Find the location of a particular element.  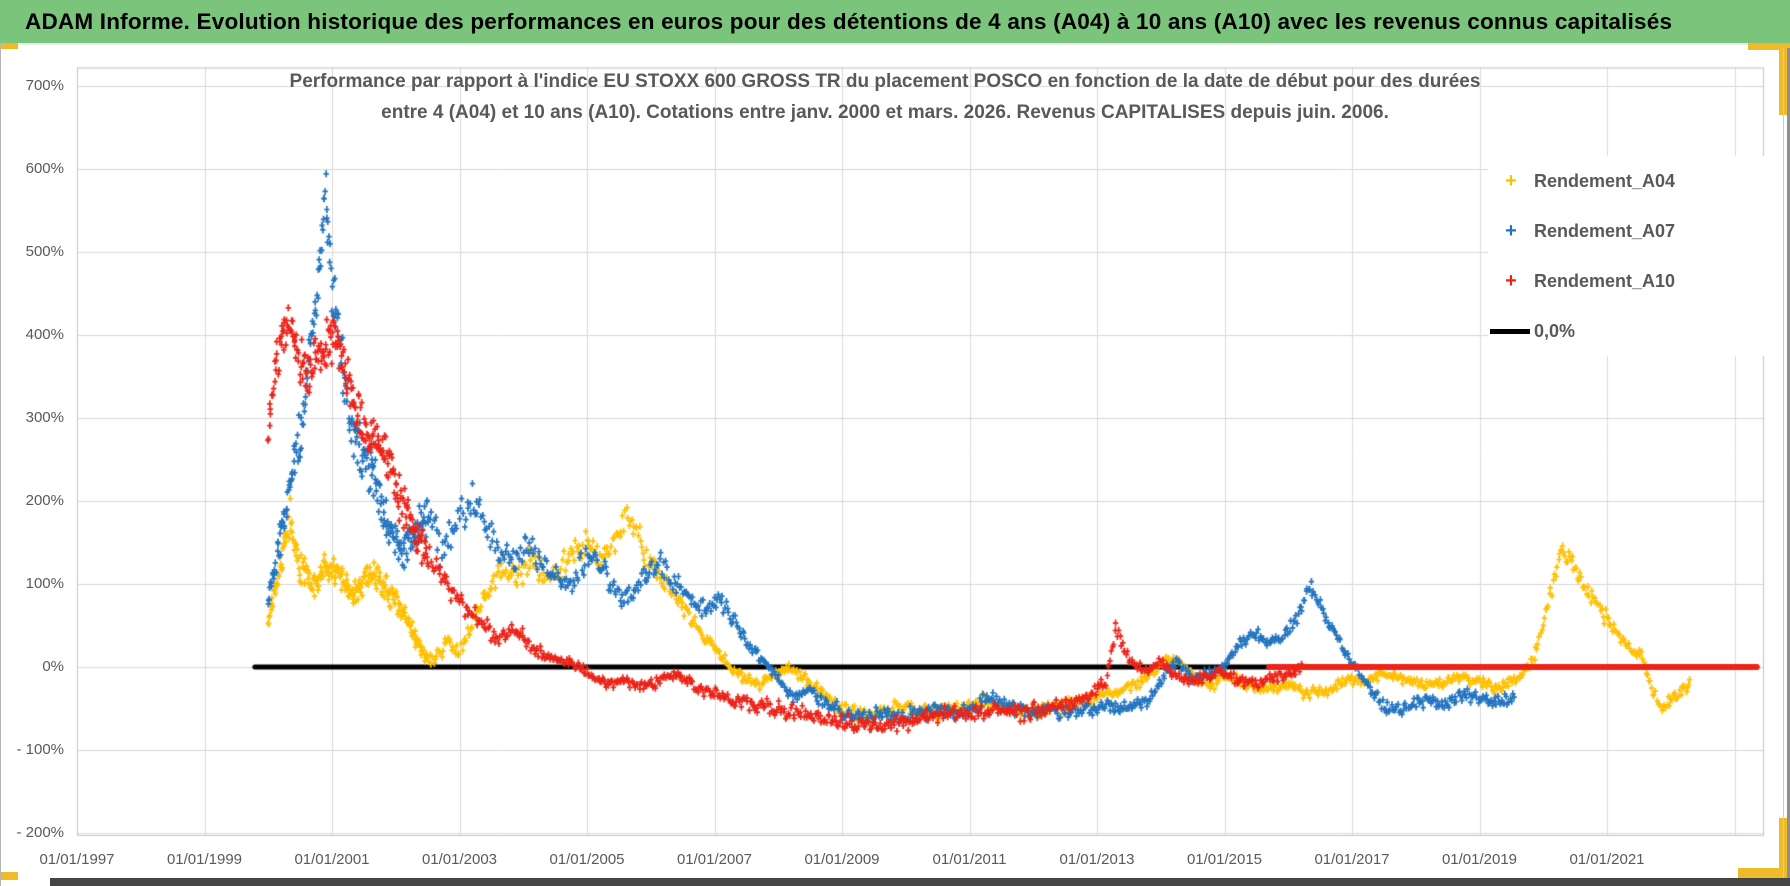

x-axis-label: 01/01/2015 is located at coordinates (1224, 859).